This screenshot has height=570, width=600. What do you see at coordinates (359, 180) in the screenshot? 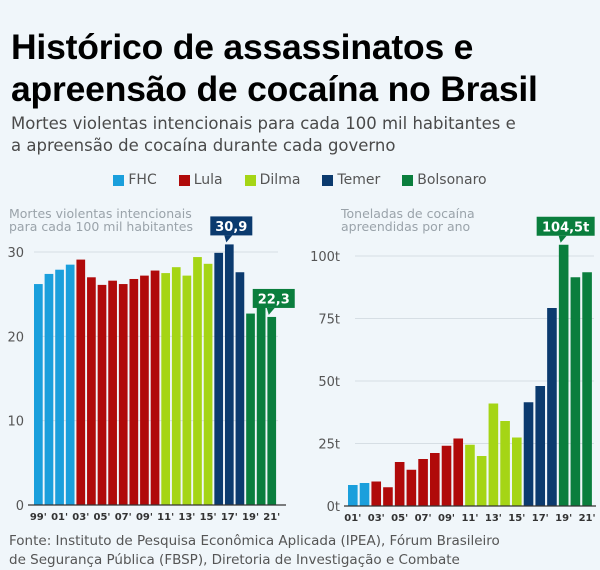
I see `legend-label: Temer` at bounding box center [359, 180].